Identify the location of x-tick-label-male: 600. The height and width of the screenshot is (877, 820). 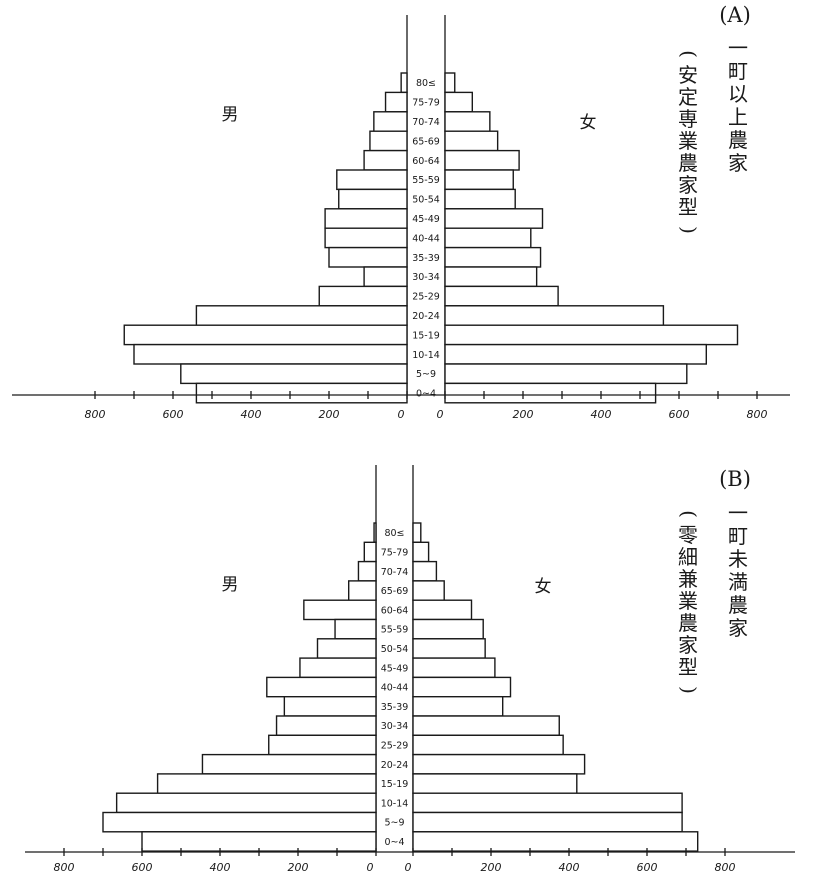
(142, 867).